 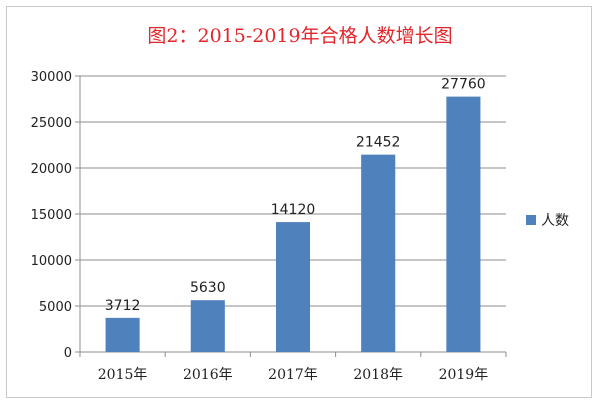 I want to click on x-tick-label: 2017年, so click(x=293, y=375).